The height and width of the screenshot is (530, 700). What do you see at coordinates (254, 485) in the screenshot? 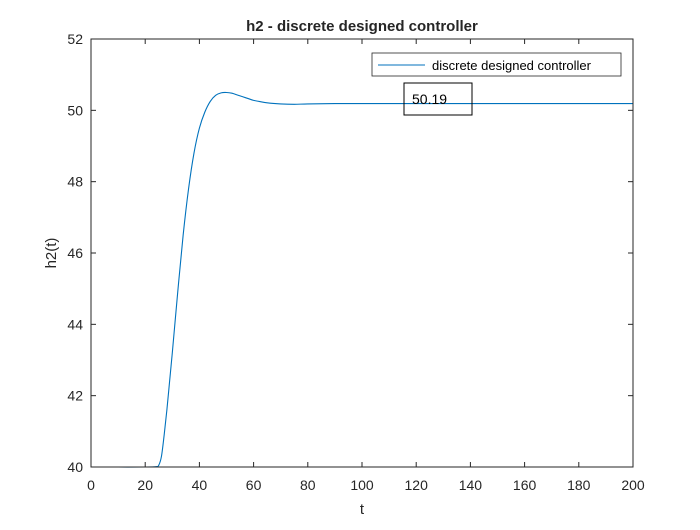
I see `x-tick-label: 60` at bounding box center [254, 485].